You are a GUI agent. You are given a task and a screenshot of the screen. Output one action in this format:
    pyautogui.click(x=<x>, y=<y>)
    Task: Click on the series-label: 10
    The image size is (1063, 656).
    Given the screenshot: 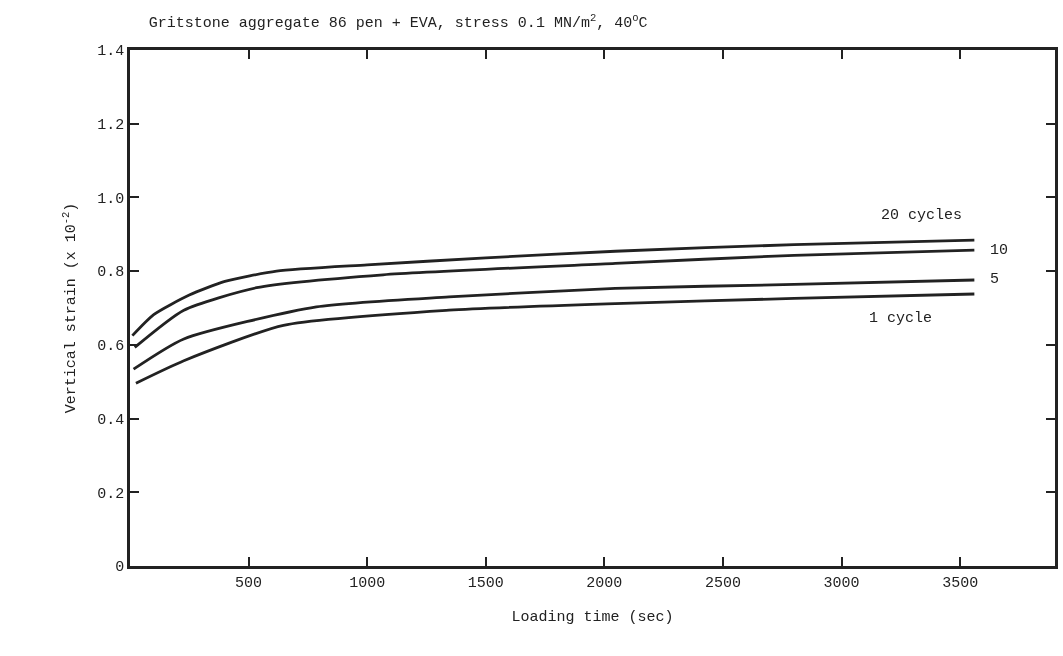 What is the action you would take?
    pyautogui.click(x=999, y=250)
    